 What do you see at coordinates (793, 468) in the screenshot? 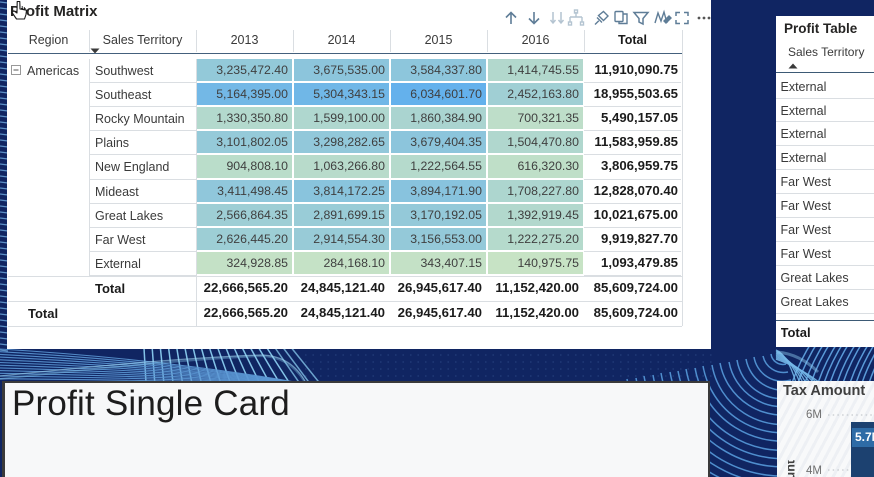
I see `svg-text: Tax Amount` at bounding box center [793, 468].